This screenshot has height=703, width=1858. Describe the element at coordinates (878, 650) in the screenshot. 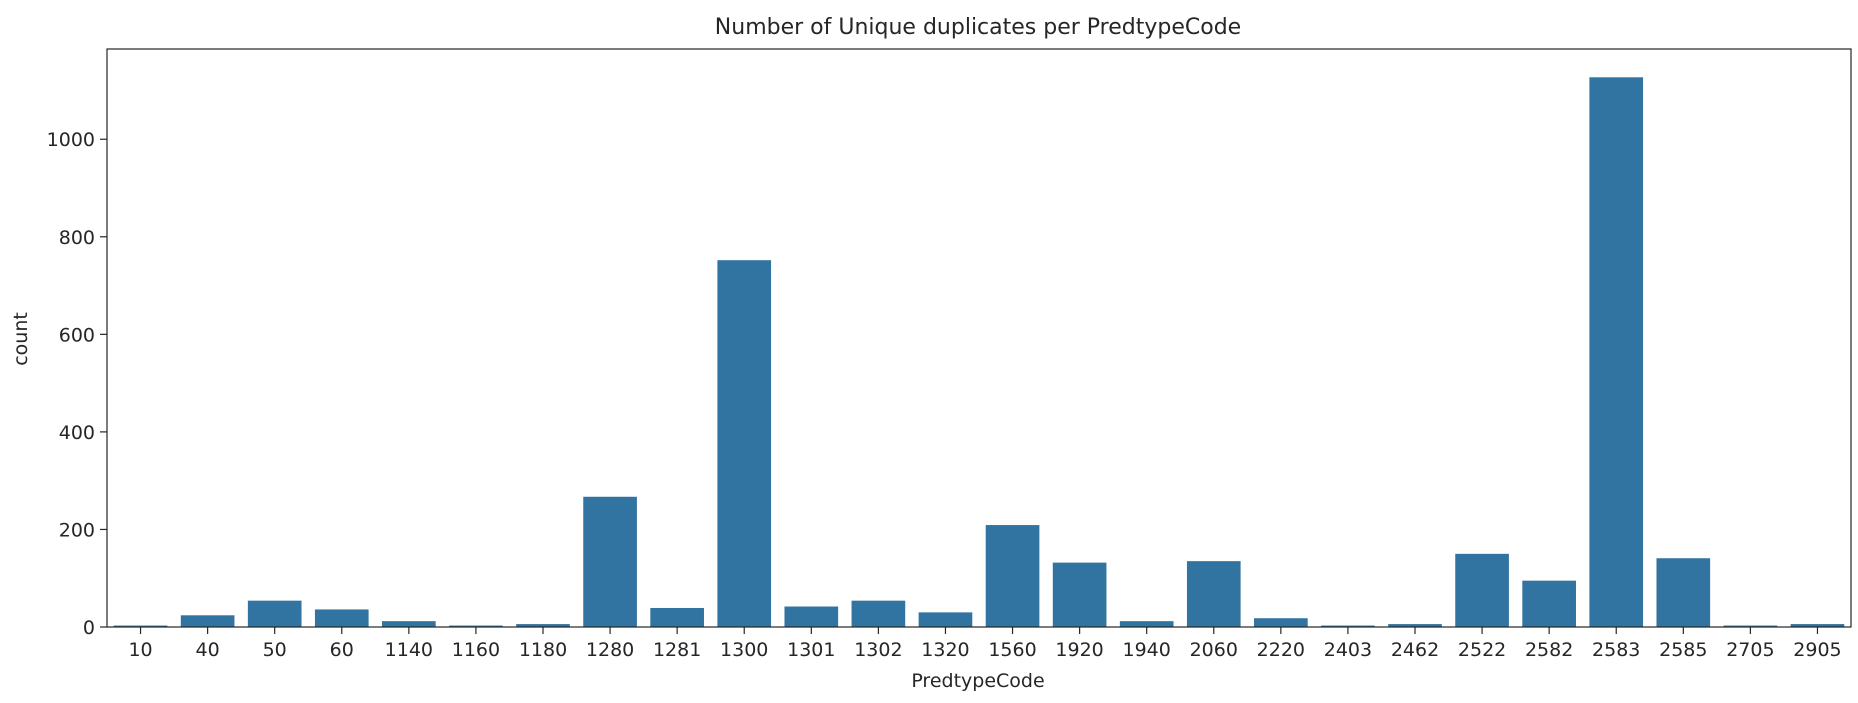

I see `x-tick-label: 1302` at that location.